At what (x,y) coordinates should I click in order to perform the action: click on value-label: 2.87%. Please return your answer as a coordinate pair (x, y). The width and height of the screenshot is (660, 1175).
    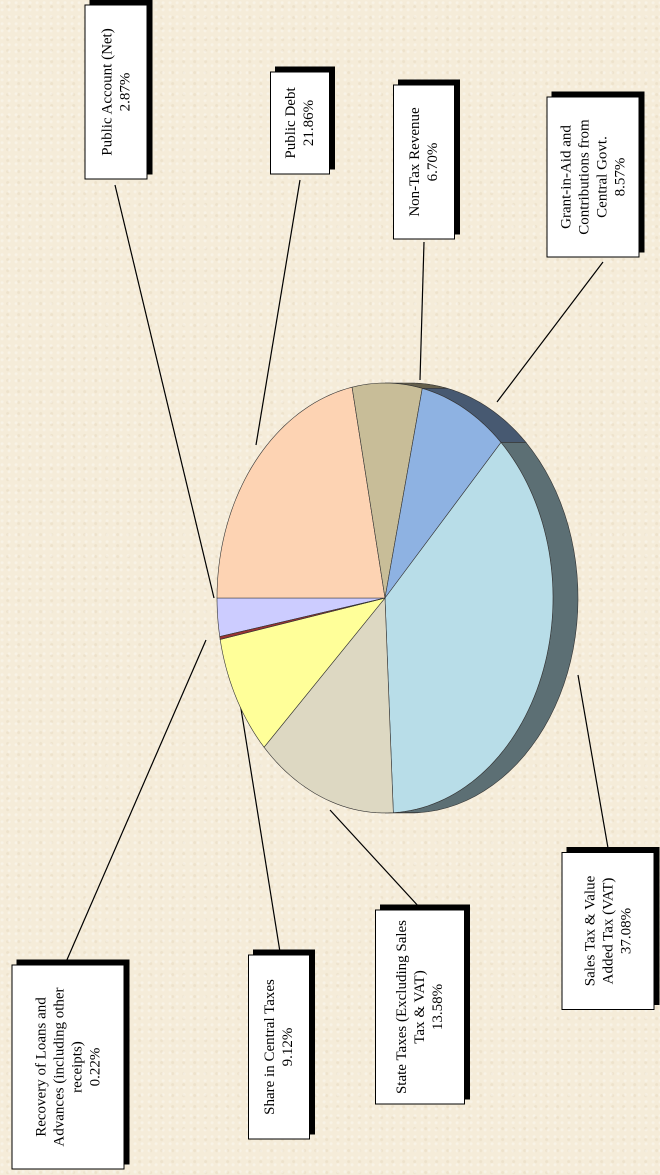
    Looking at the image, I should click on (125, 92).